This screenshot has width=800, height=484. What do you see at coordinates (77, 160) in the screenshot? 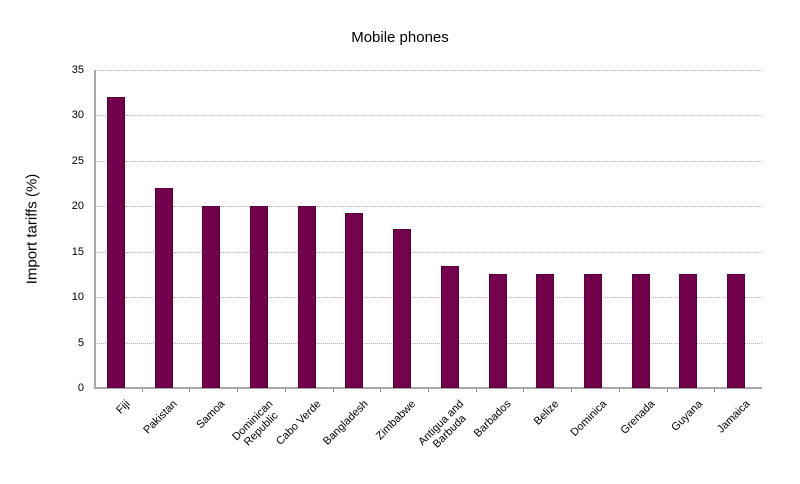
I see `y-tick-label: 25` at bounding box center [77, 160].